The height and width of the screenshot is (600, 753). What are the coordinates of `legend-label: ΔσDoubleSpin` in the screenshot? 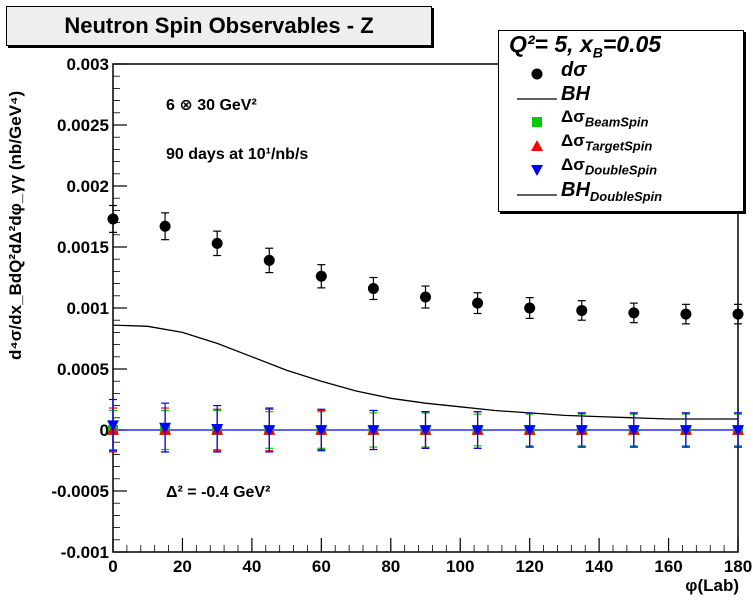 It's located at (609, 166).